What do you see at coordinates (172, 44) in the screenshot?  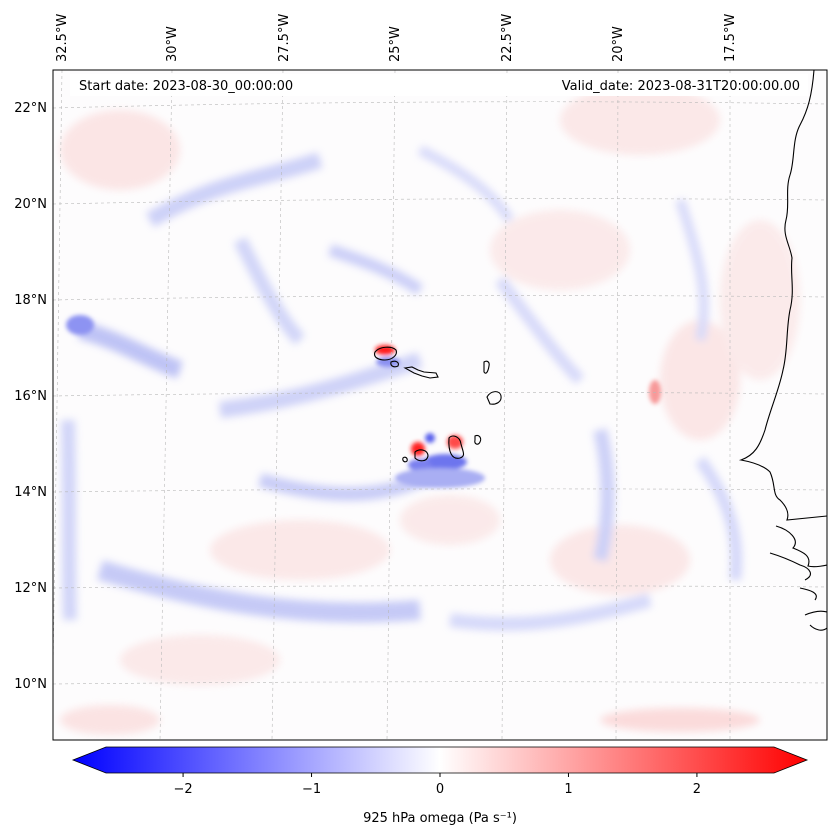 I see `lon-label-30w: 30°W` at bounding box center [172, 44].